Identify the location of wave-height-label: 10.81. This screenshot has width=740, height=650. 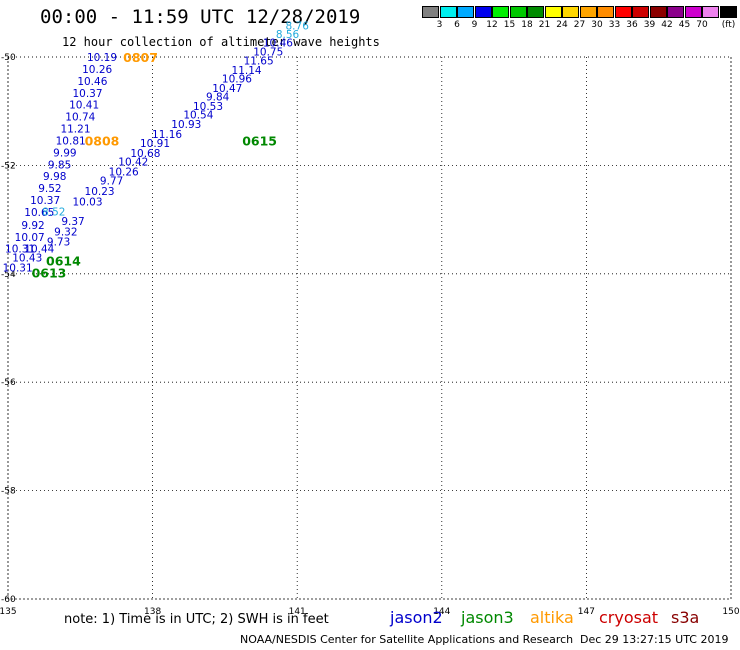
(71, 141).